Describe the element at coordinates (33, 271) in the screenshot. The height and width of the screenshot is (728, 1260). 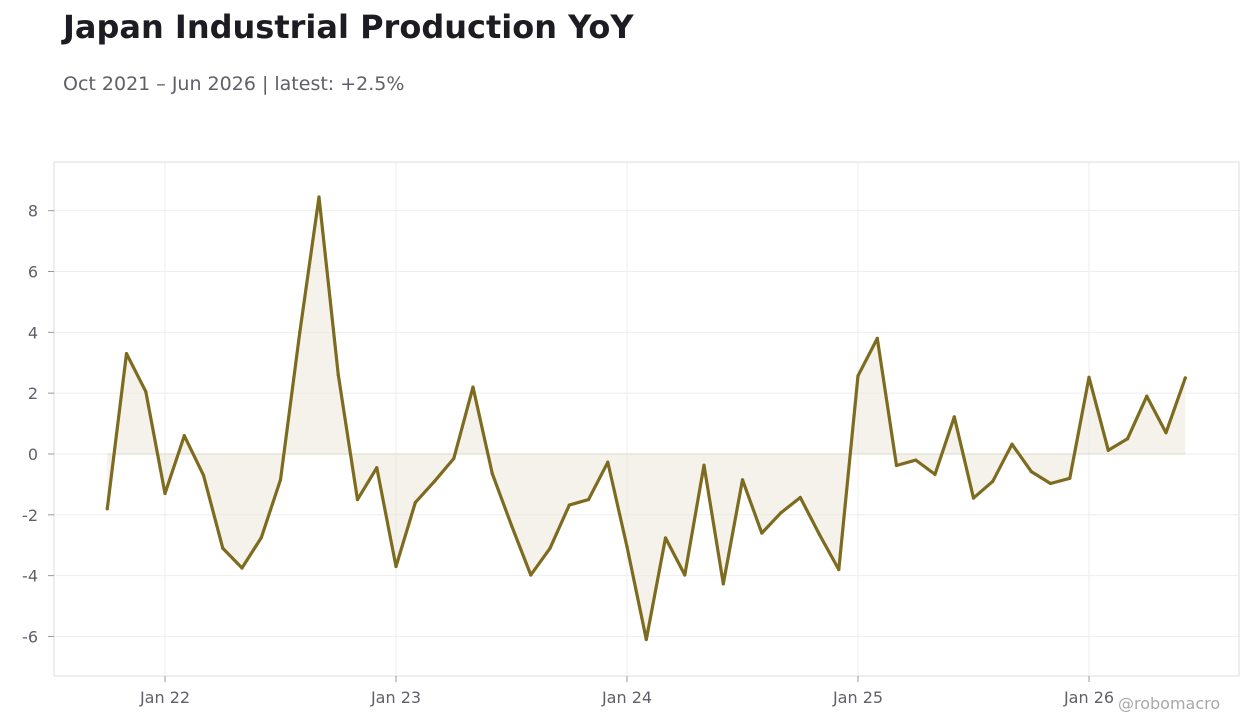
I see `y-tick-label: 6` at that location.